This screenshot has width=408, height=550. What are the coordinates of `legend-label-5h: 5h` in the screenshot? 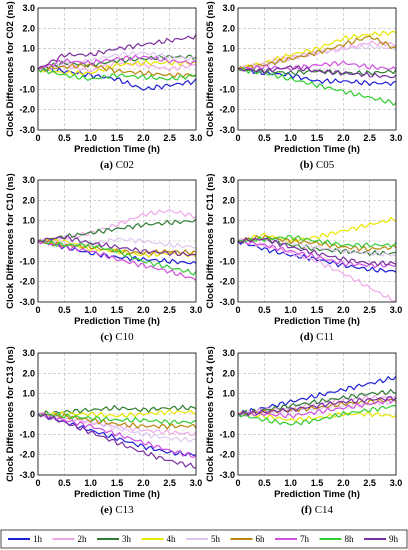 It's located at (216, 539).